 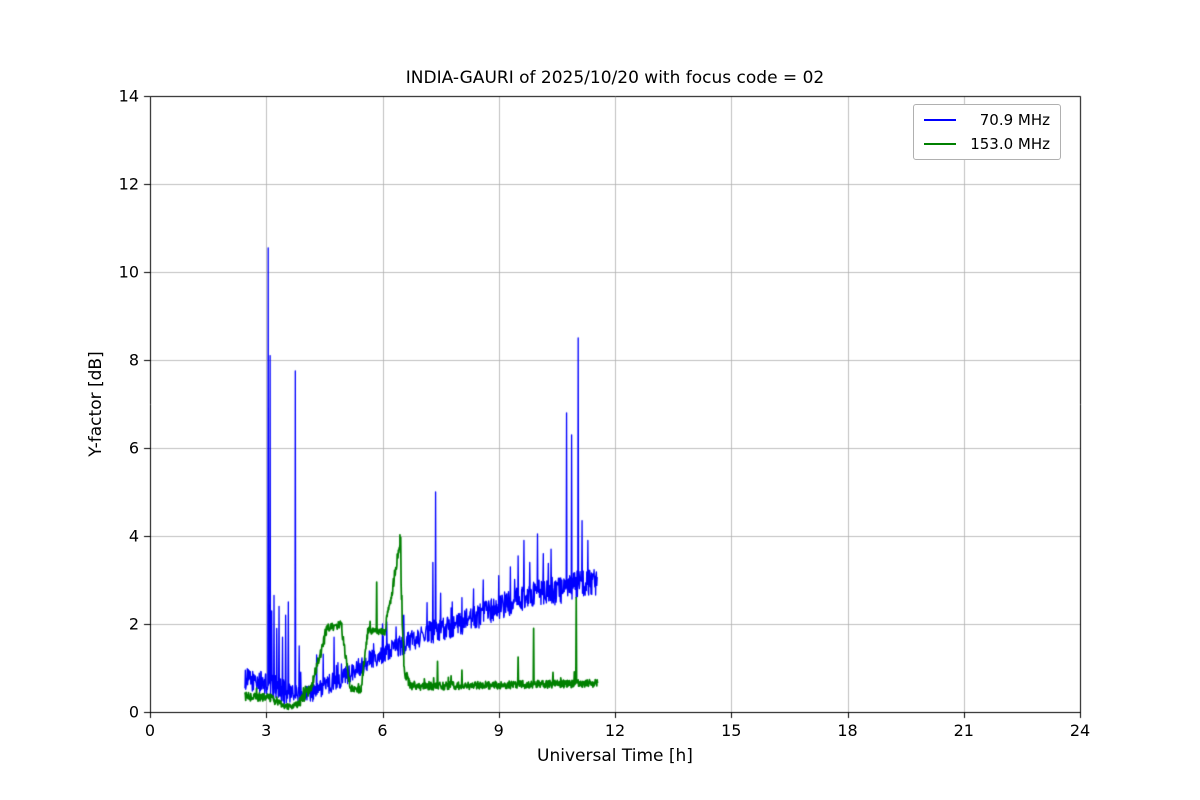 I want to click on x-tick-label: 9, so click(x=498, y=730).